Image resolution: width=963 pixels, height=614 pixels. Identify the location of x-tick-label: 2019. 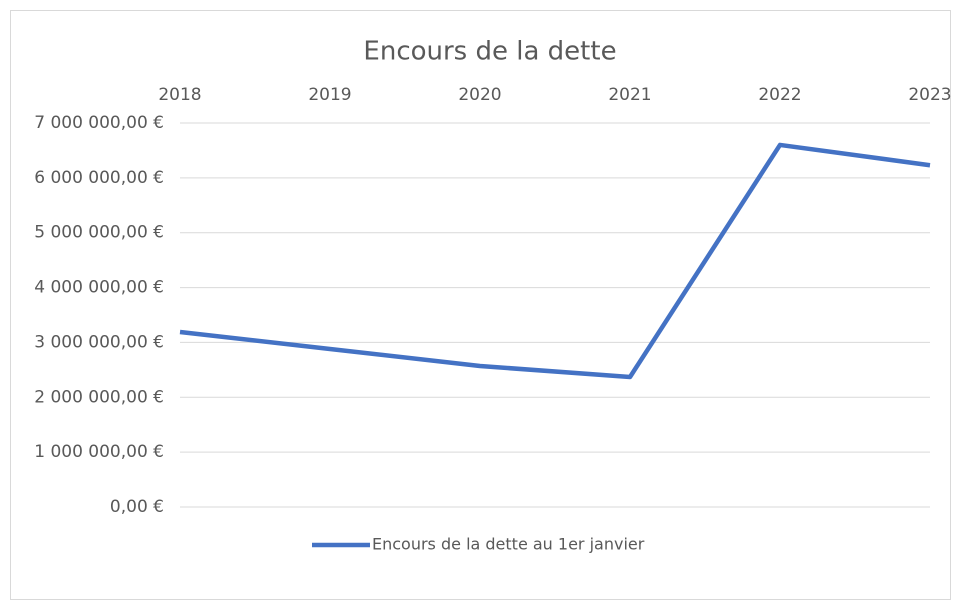
(329, 95).